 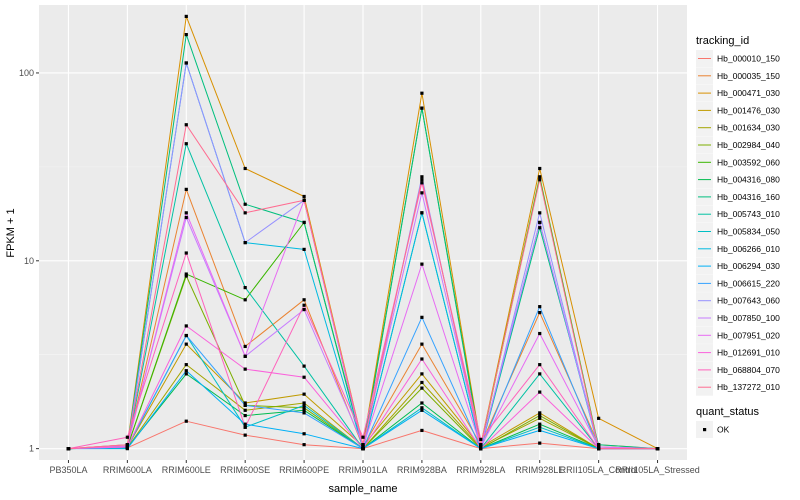 What do you see at coordinates (723, 430) in the screenshot?
I see `legend-label: OK` at bounding box center [723, 430].